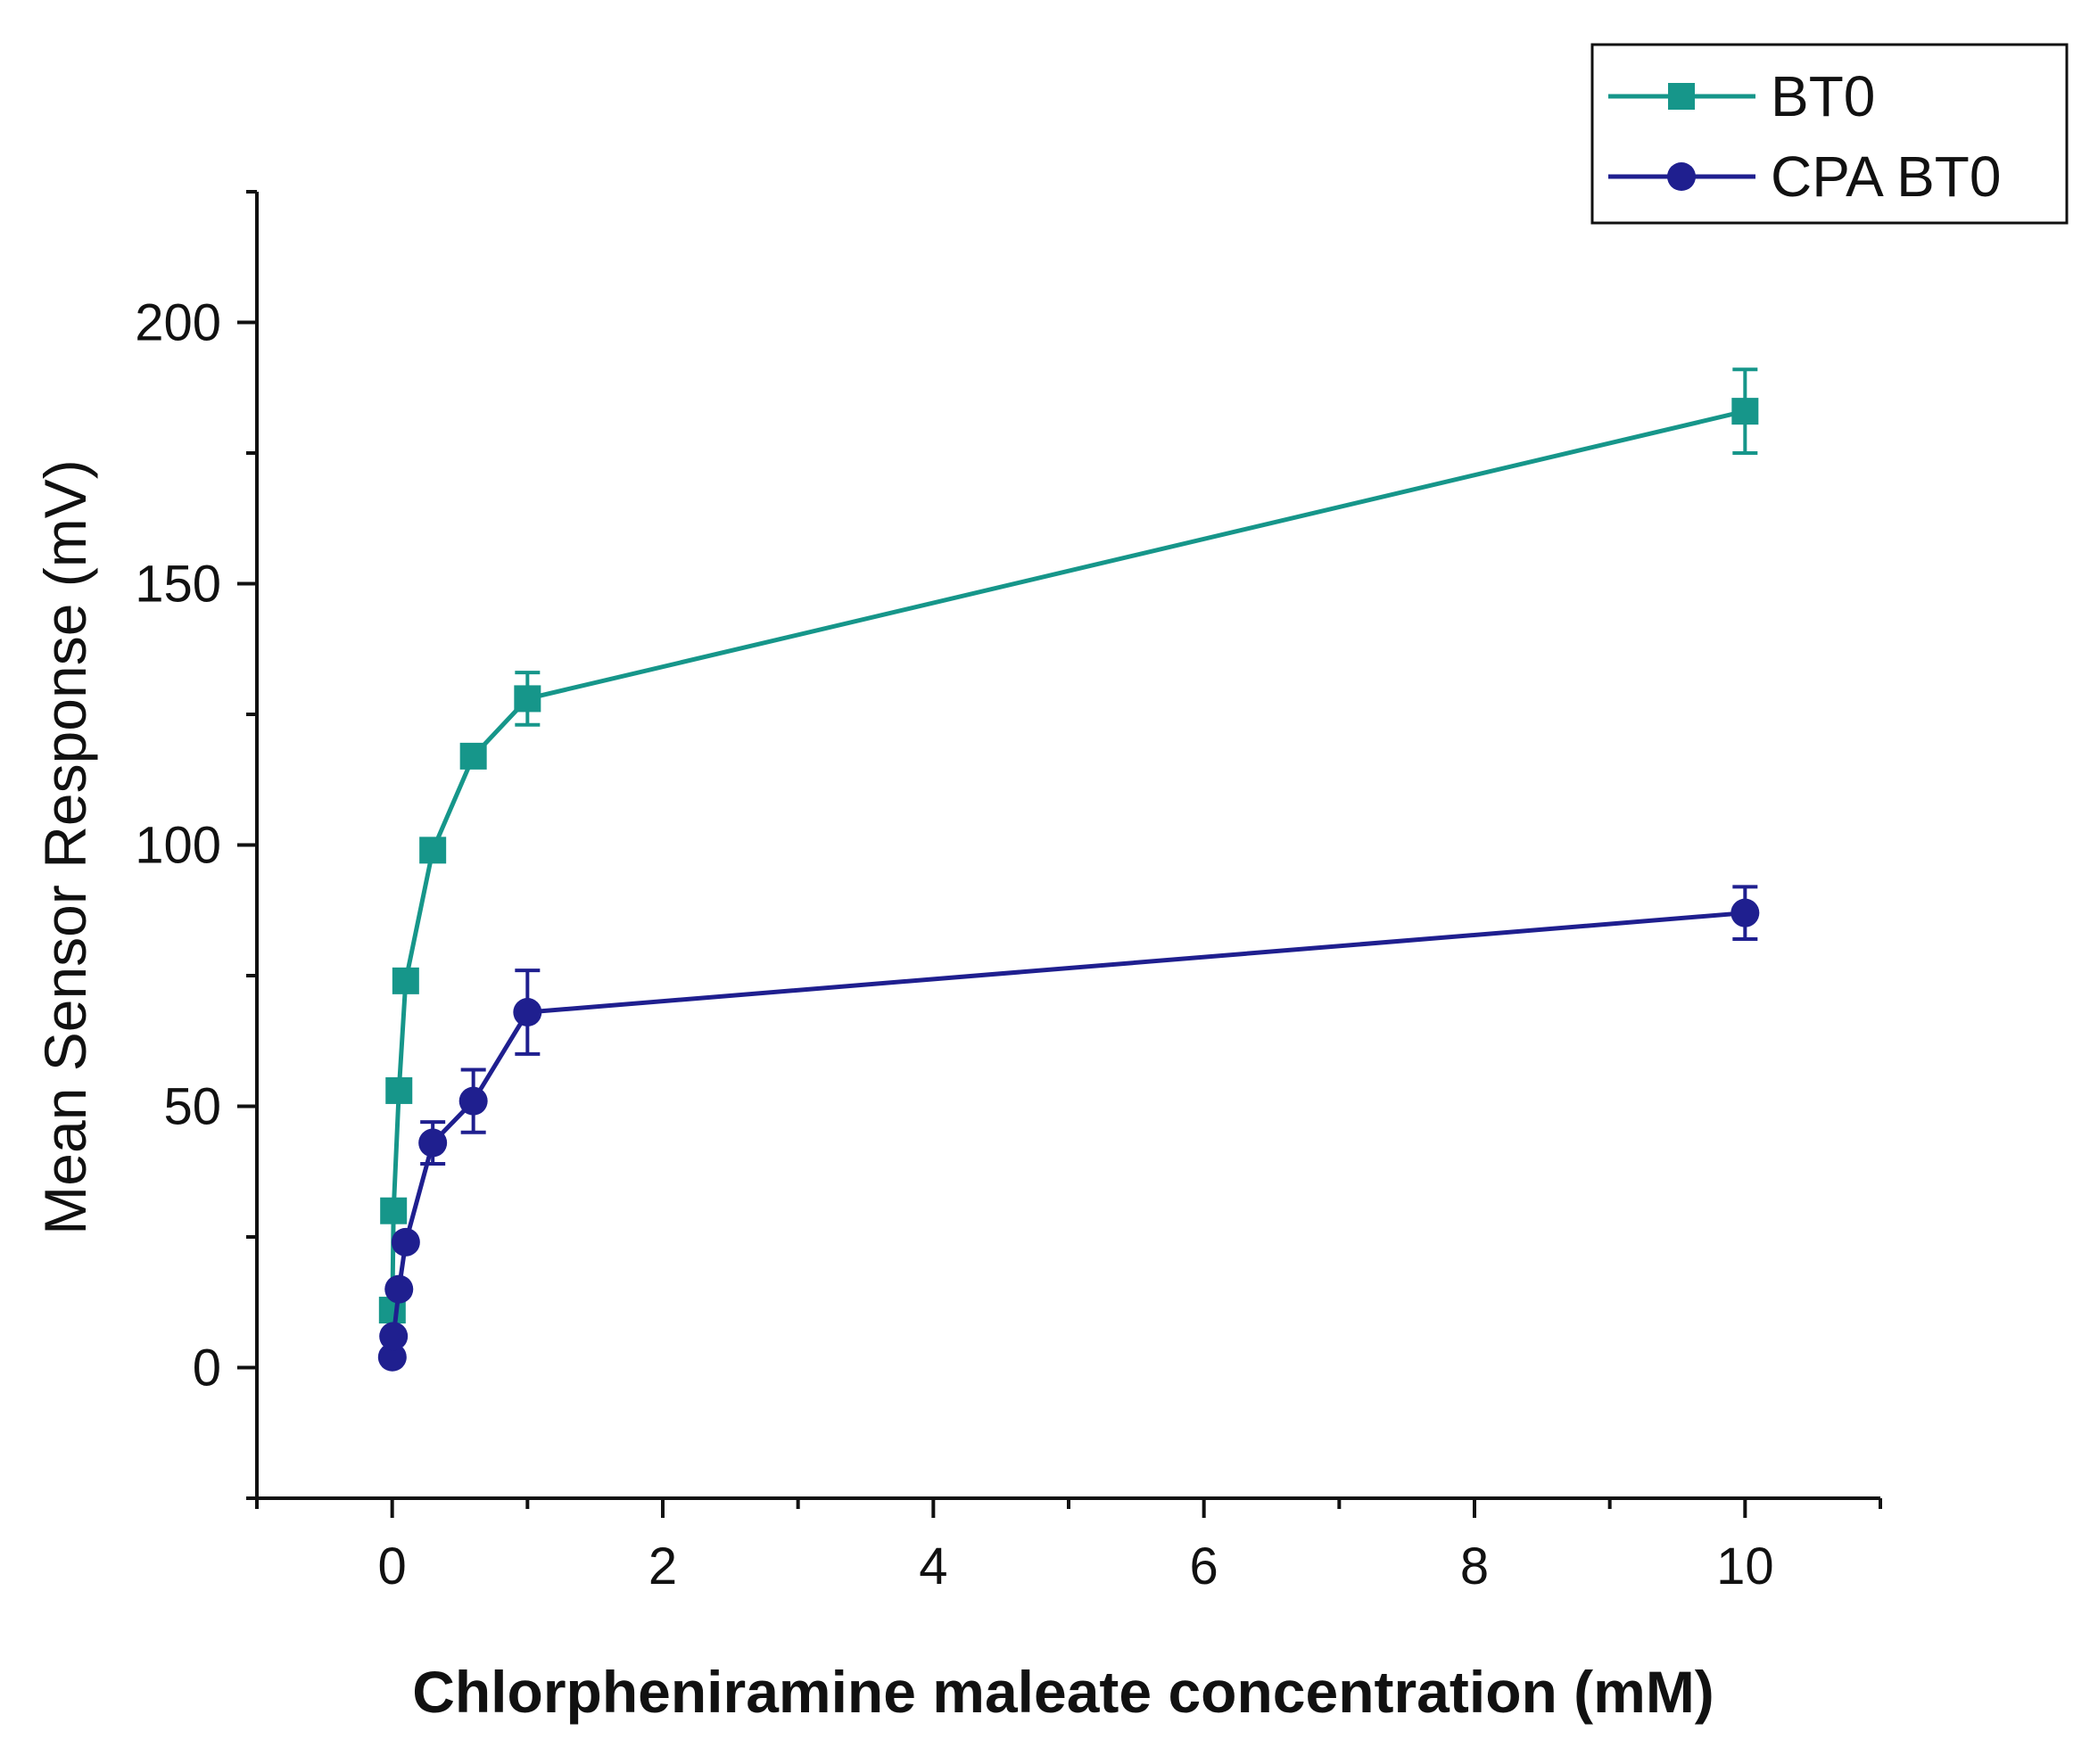 Image resolution: width=2098 pixels, height=1764 pixels. What do you see at coordinates (192, 1107) in the screenshot?
I see `y-tick-label: 50` at bounding box center [192, 1107].